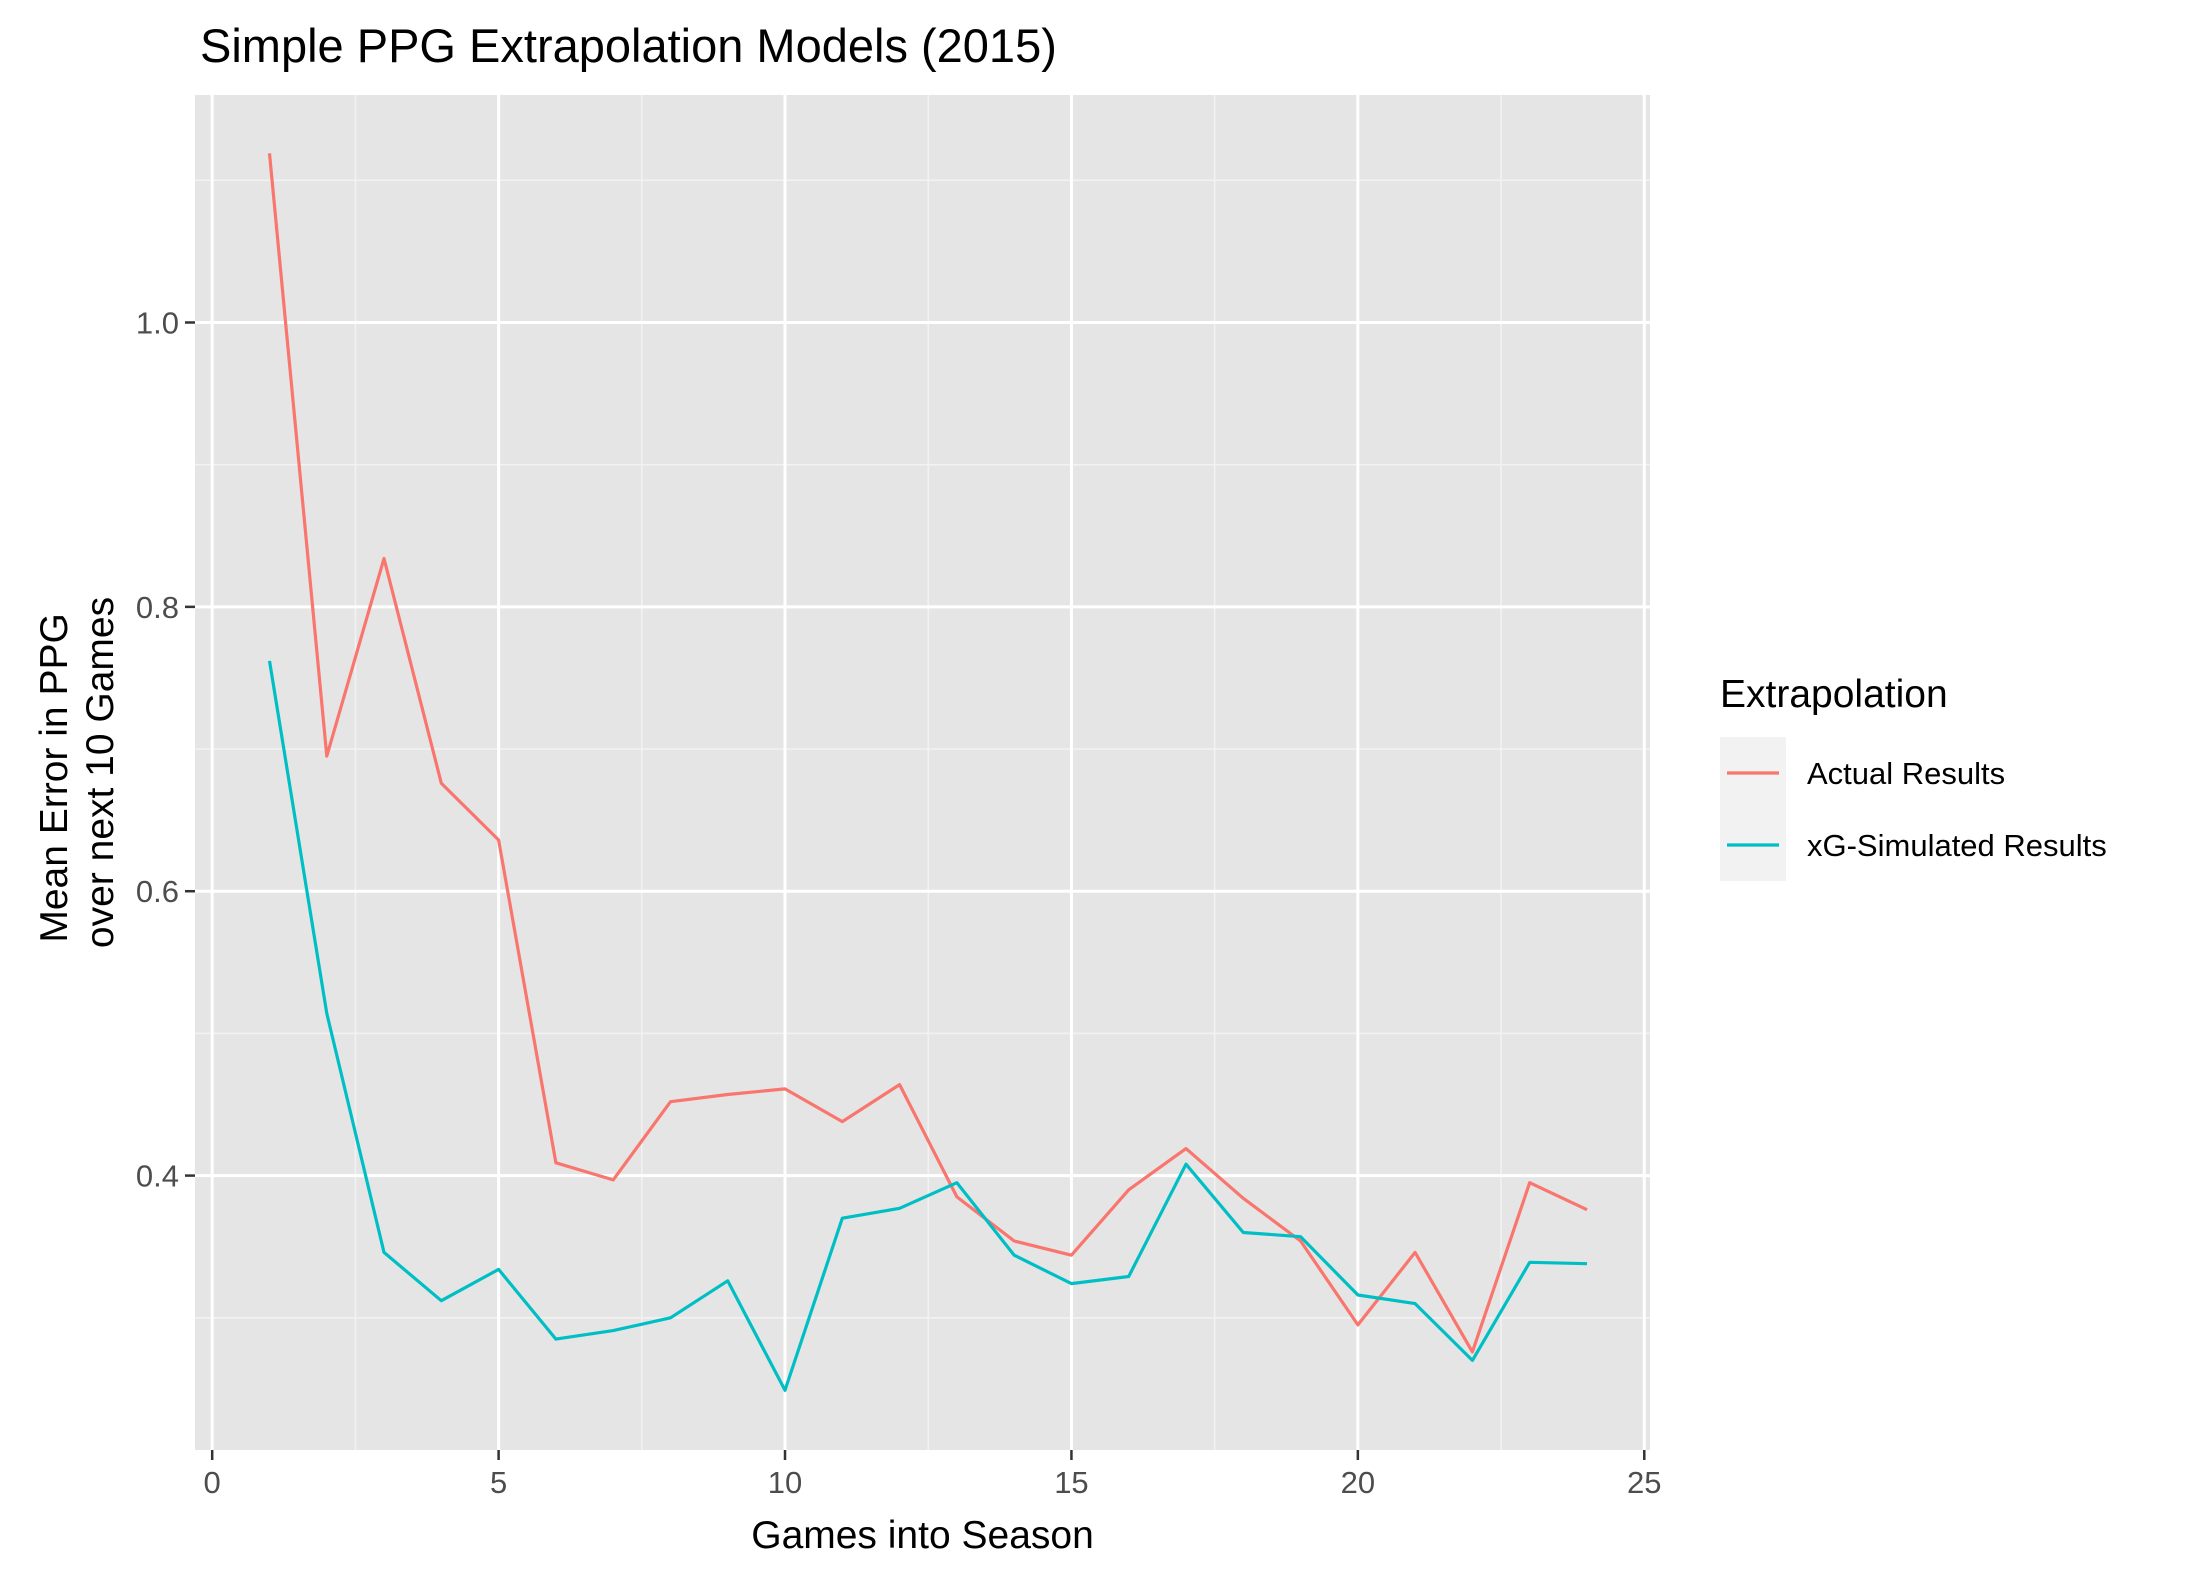 The image size is (2204, 1574). I want to click on x-axis: 0 5 10 15 20 25, so click(933, 1475).